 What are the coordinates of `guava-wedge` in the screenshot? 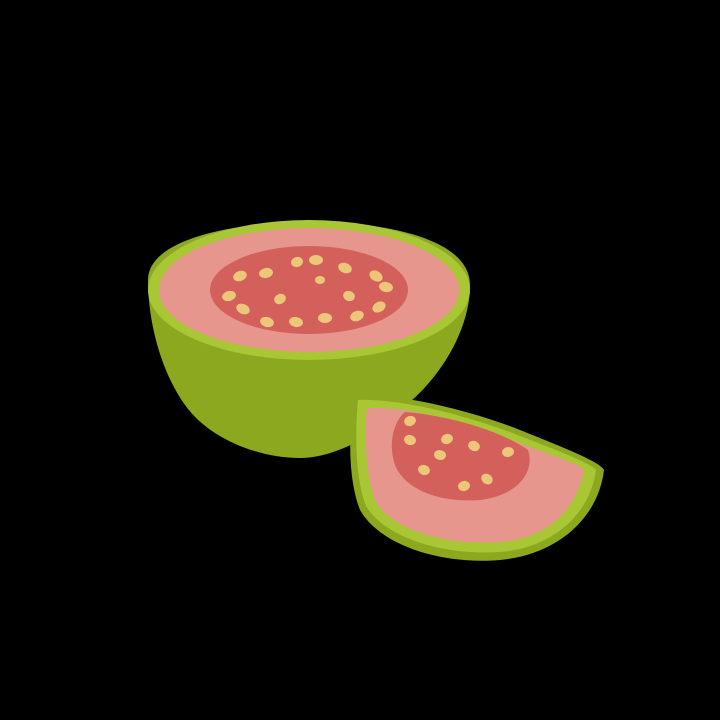 It's located at (477, 478).